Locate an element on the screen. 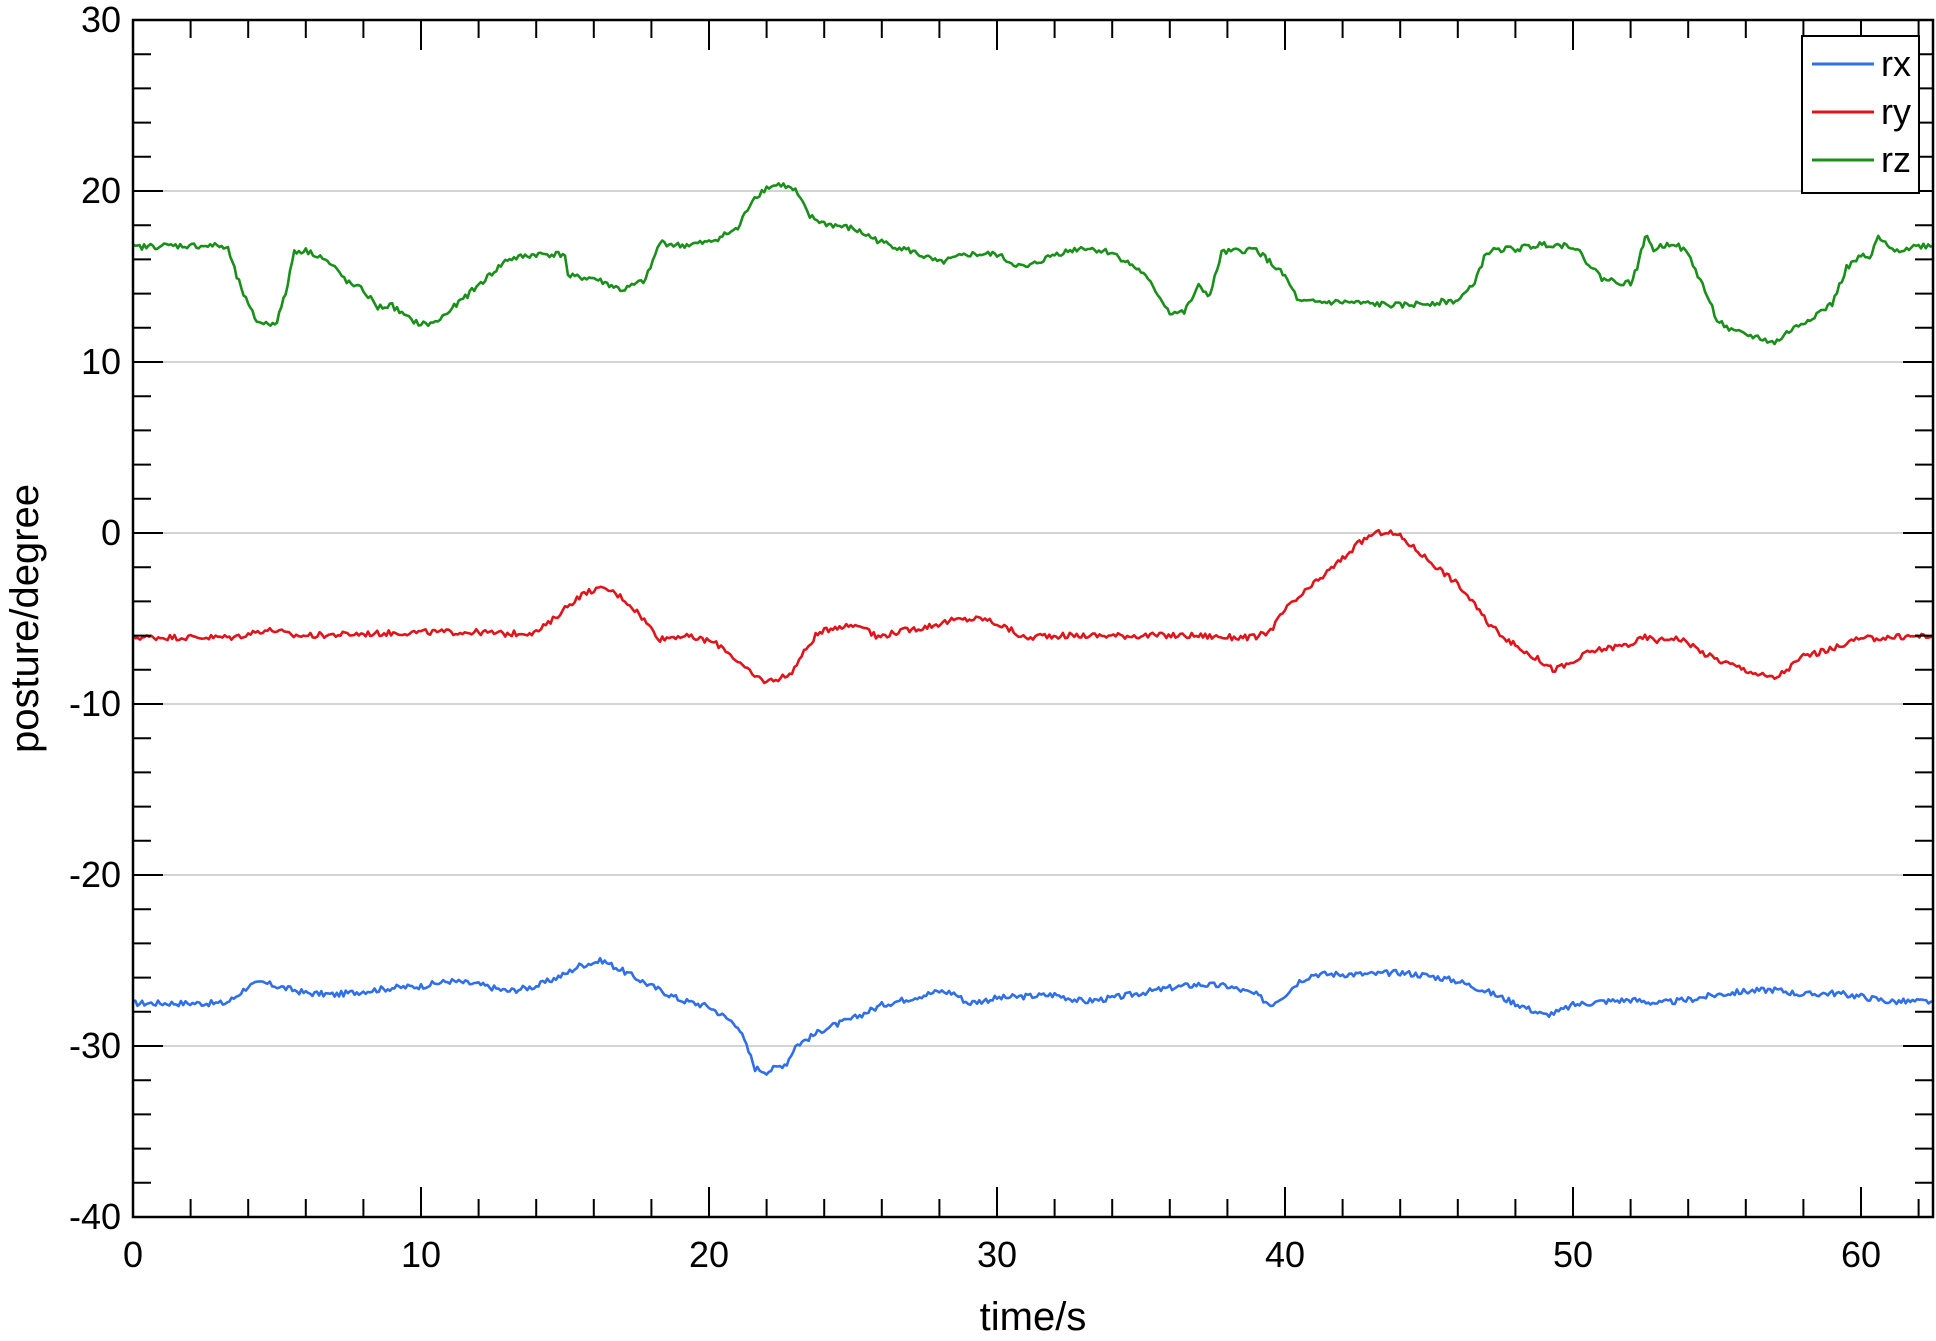  y-tick-label: -10 is located at coordinates (95, 703).